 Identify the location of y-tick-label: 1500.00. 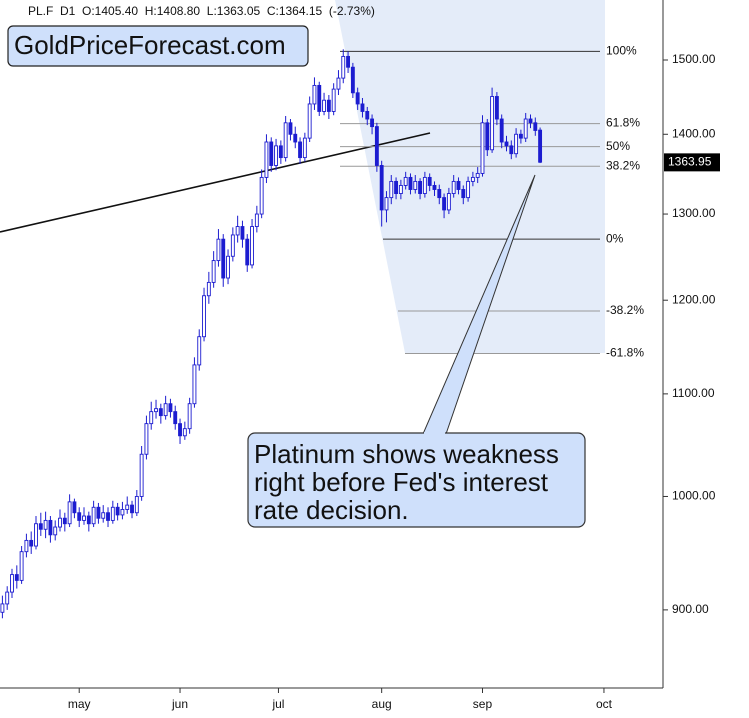
(694, 59).